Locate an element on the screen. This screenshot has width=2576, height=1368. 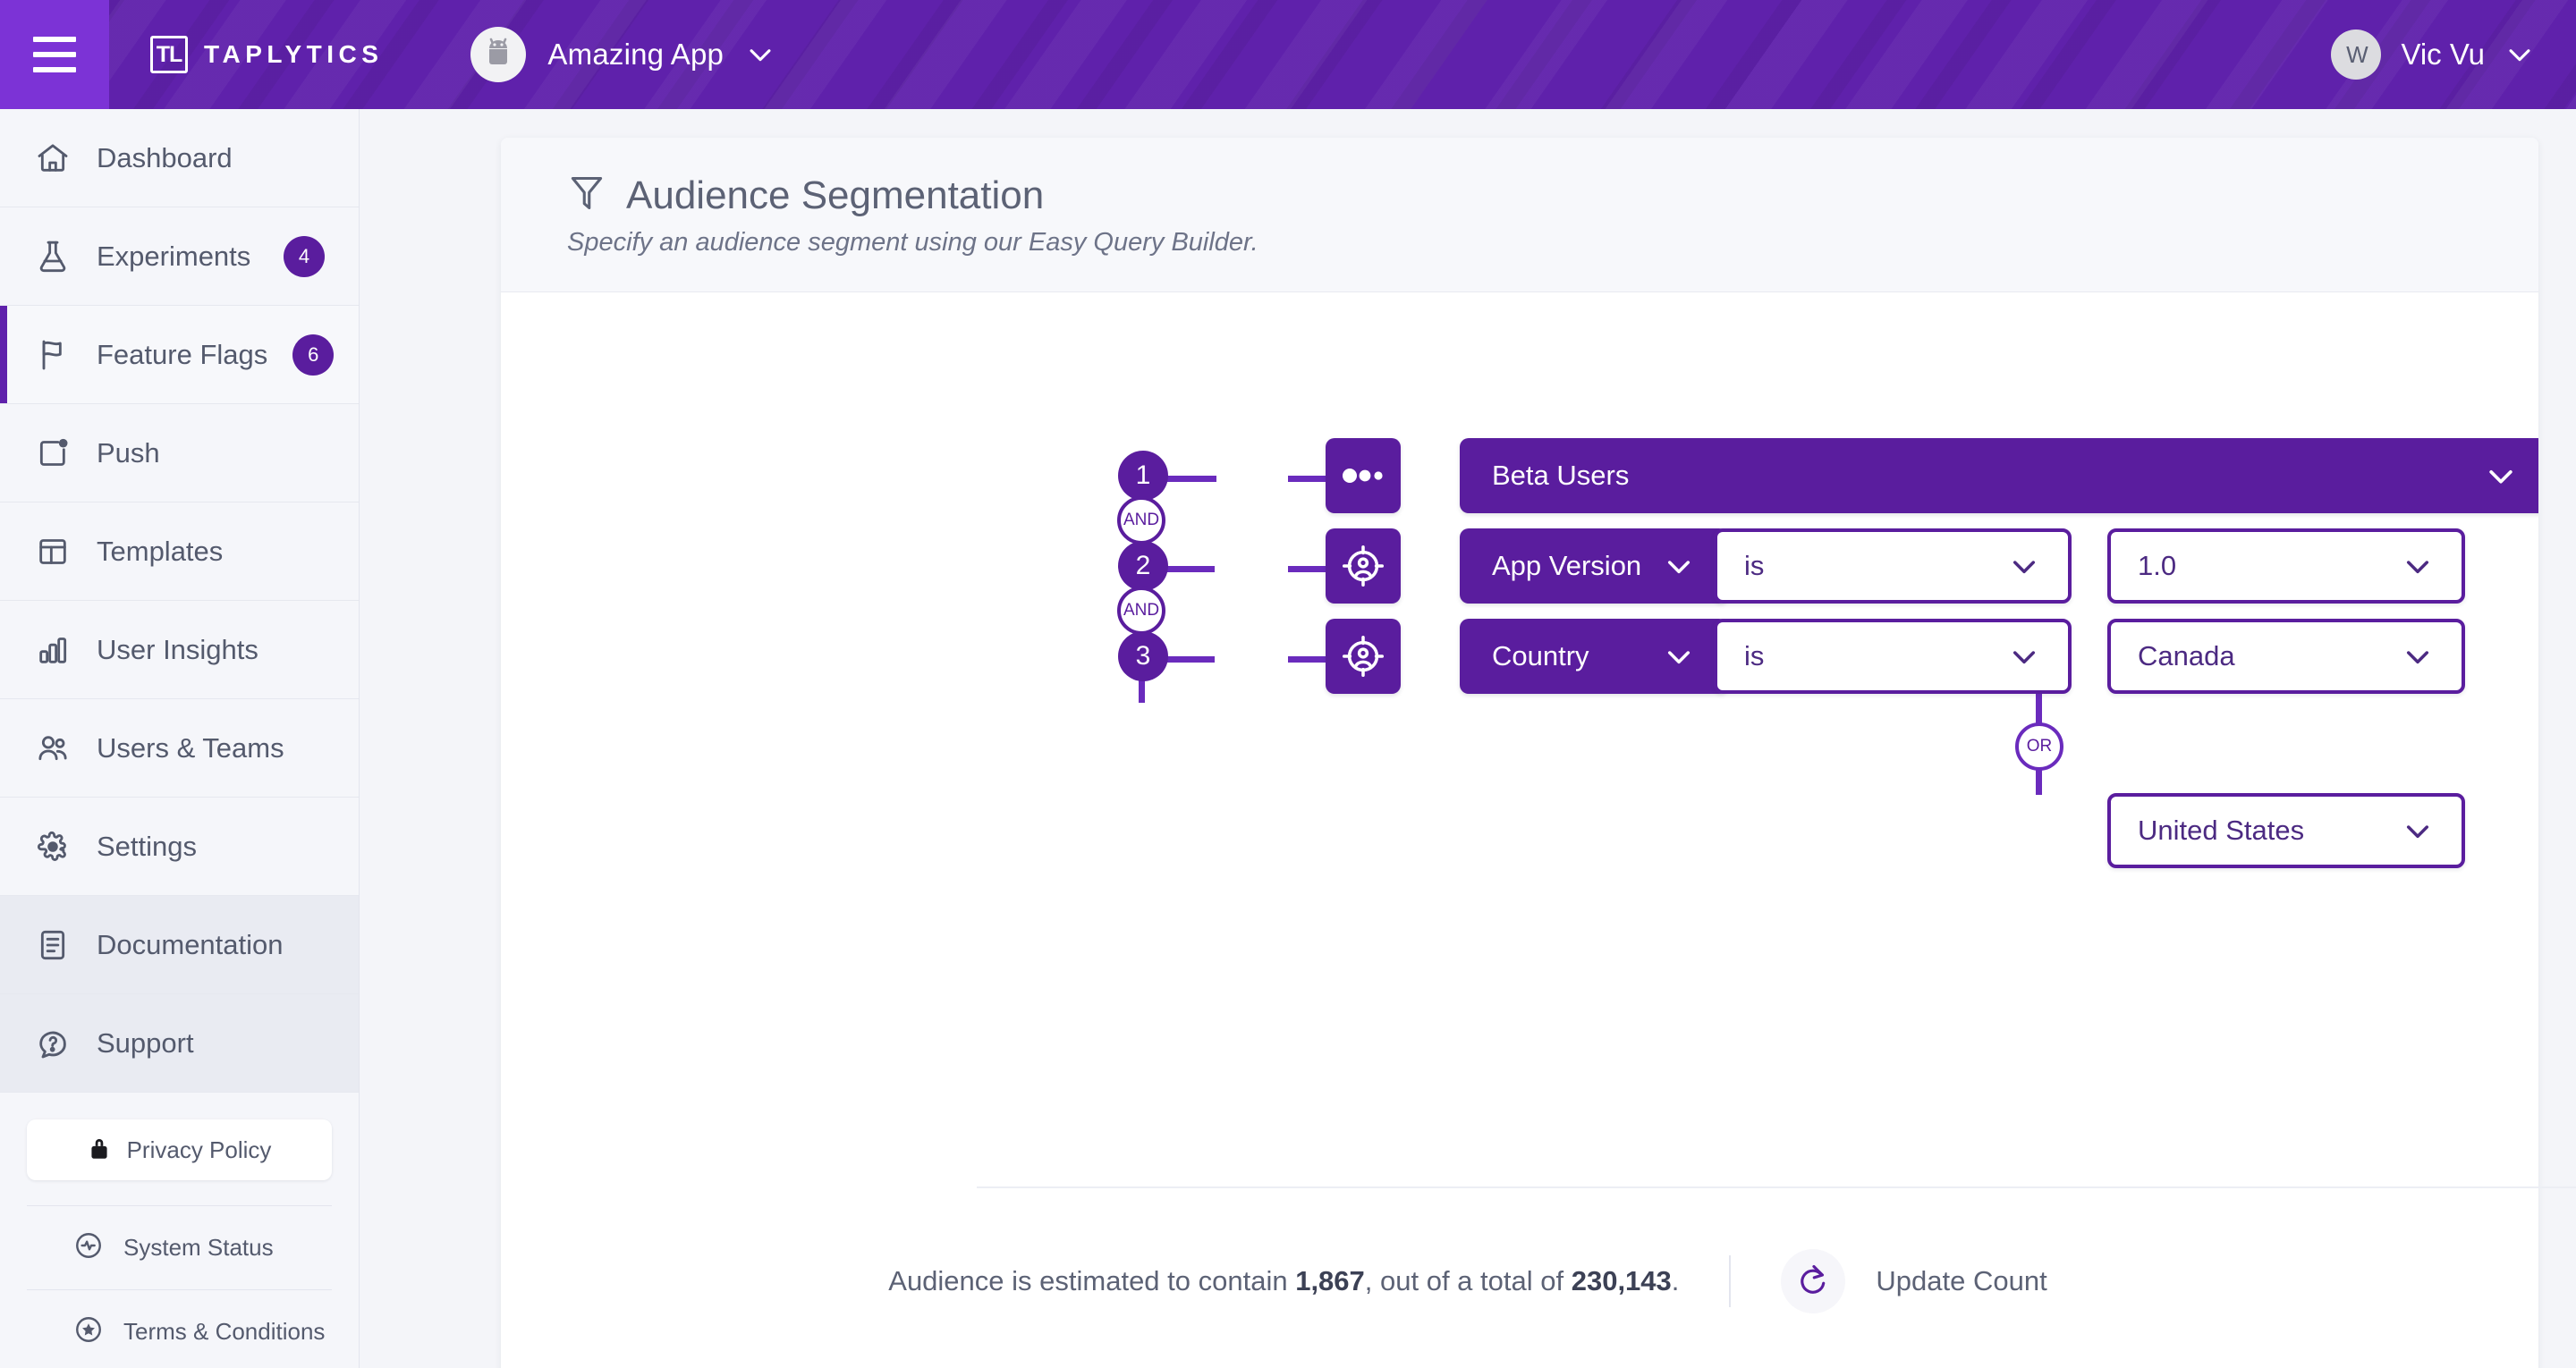
sidebar-item-users-teams: Users & Teams is located at coordinates (179, 749).